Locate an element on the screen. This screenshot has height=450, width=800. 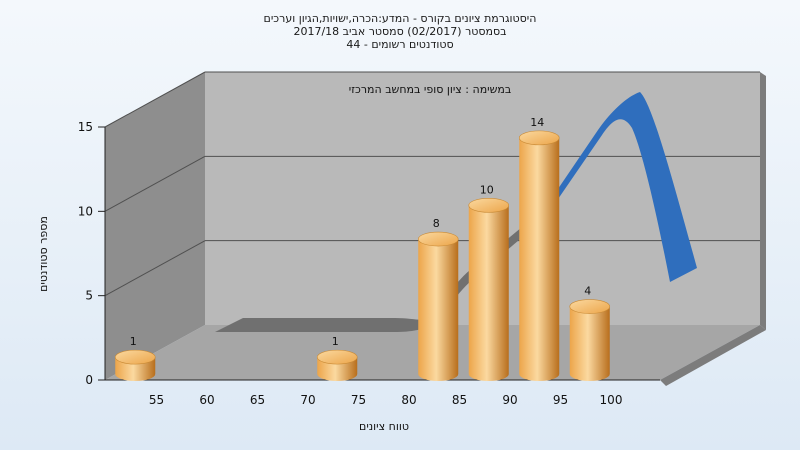
bar-data-label: 4 is located at coordinates (587, 291).